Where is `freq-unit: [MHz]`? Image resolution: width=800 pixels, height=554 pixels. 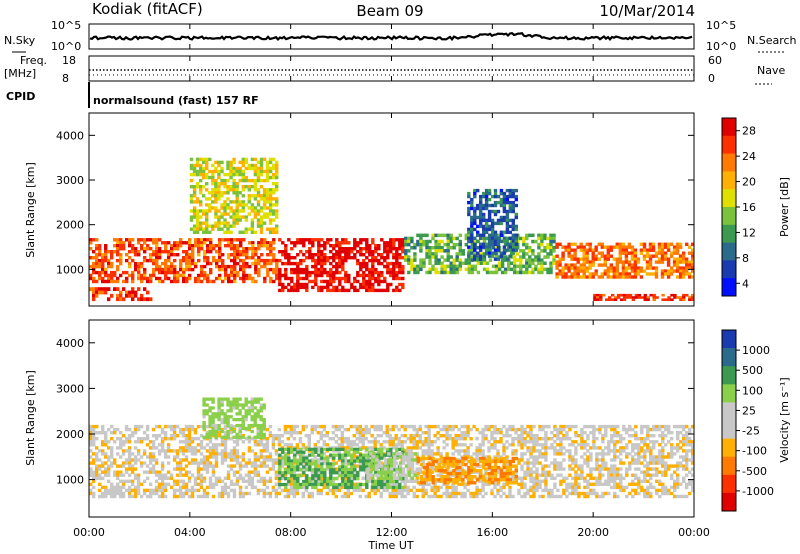 freq-unit: [MHz] is located at coordinates (20, 73).